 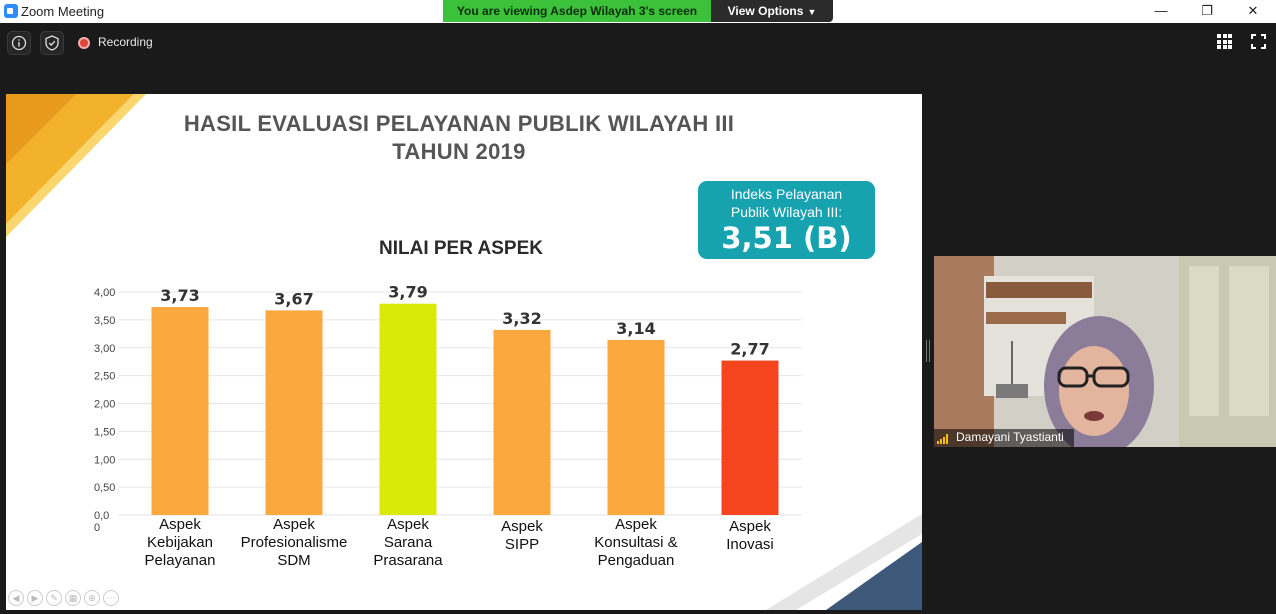 I want to click on category-label-line: SDM, so click(x=294, y=560).